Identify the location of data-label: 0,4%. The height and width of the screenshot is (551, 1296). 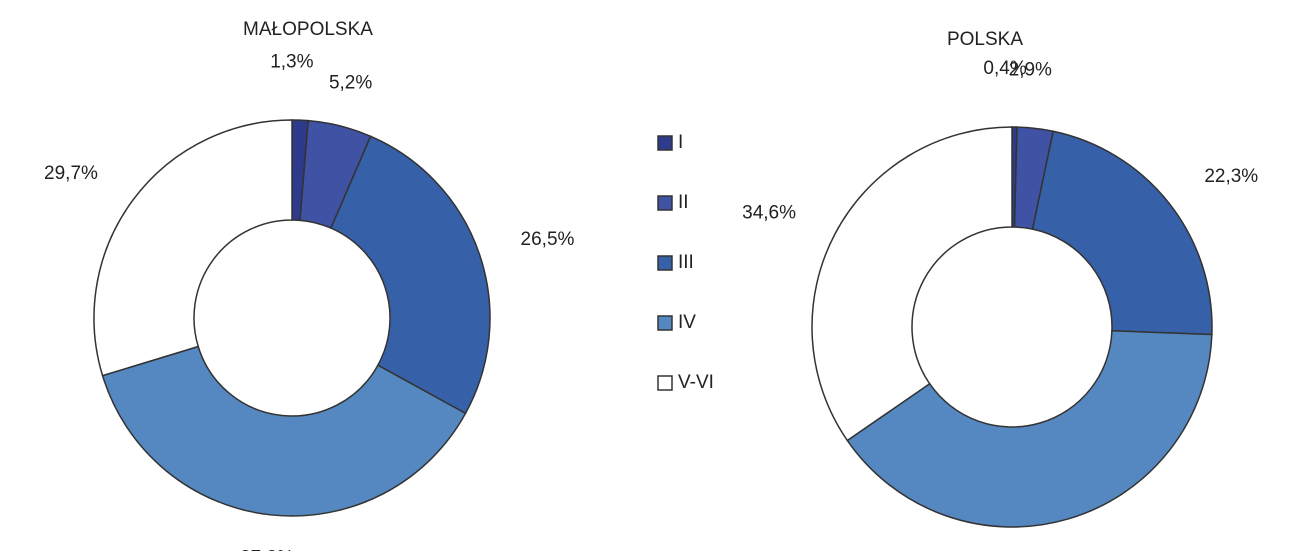
(1004, 68).